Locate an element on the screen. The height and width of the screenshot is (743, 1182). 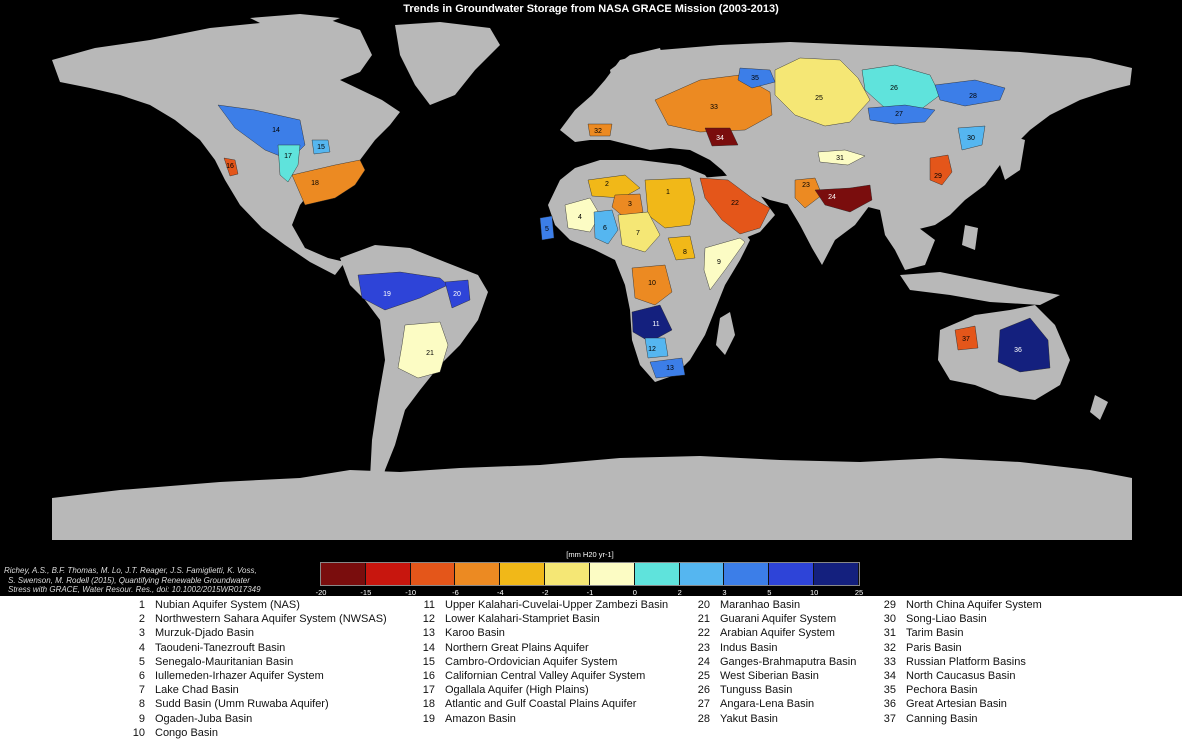
legend-item: 37 Canning Basin is located at coordinates (927, 719).